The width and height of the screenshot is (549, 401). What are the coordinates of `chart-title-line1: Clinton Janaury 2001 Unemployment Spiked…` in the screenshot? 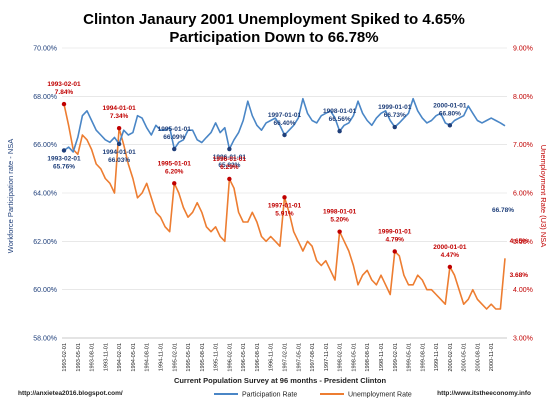 It's located at (274, 19).